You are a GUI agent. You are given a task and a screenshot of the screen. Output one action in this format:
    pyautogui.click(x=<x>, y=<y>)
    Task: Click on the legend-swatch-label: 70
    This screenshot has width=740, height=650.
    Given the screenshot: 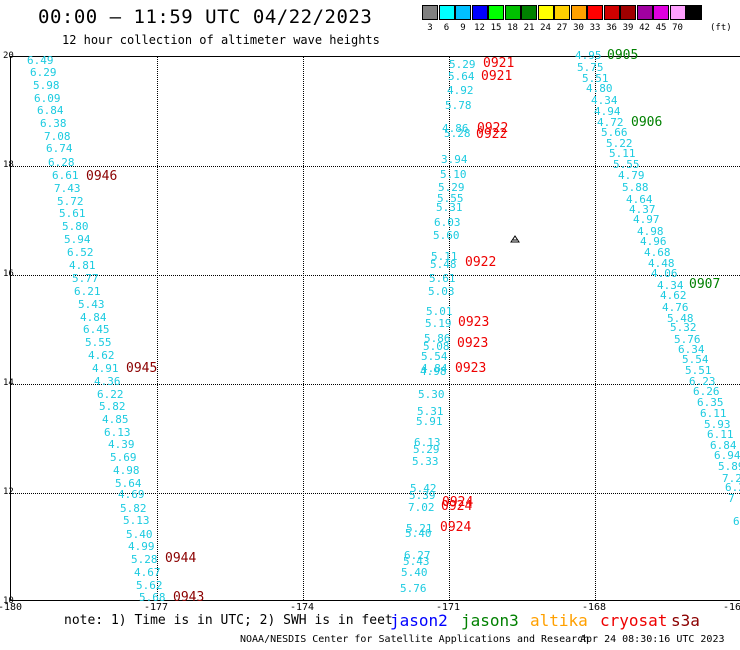 What is the action you would take?
    pyautogui.click(x=677, y=28)
    